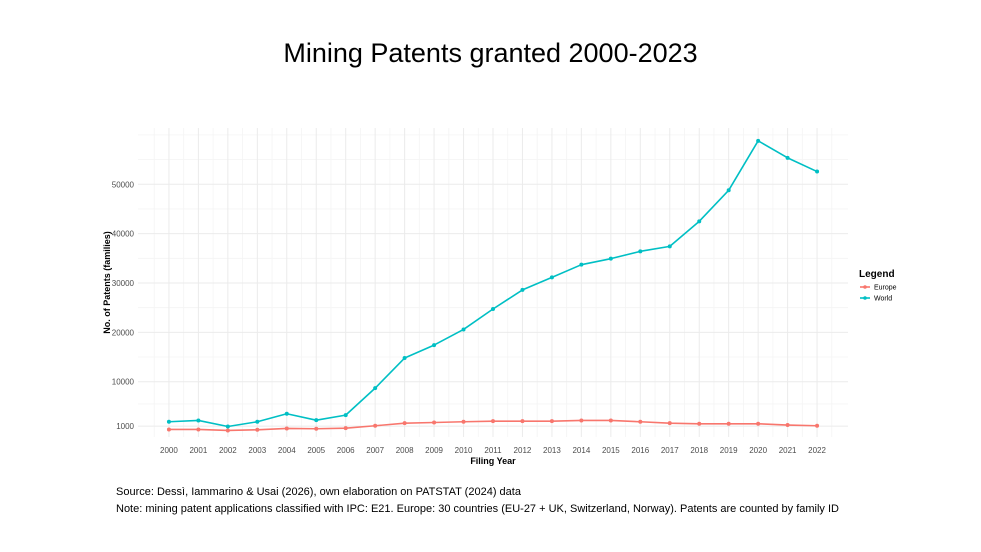 This screenshot has height=552, width=981. I want to click on legend-item-europe: Europe, so click(878, 288).